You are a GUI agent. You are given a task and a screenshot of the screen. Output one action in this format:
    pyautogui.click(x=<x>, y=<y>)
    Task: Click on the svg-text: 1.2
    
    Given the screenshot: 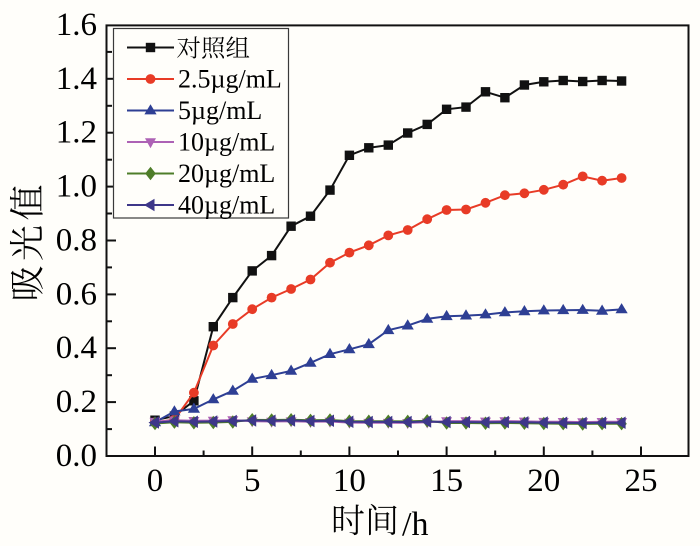 What is the action you would take?
    pyautogui.click(x=76, y=133)
    